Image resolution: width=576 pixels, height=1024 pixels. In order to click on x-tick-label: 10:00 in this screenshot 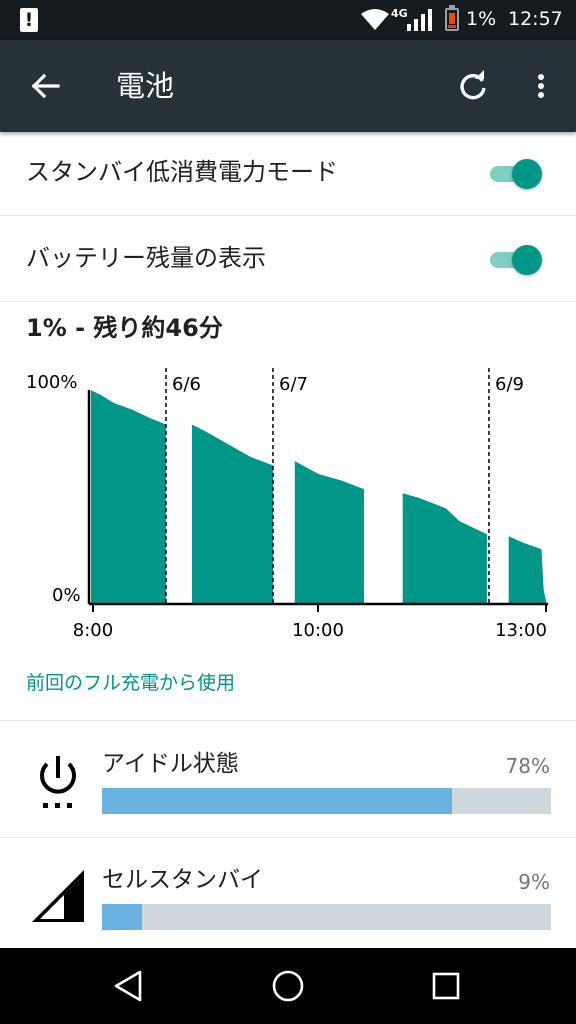, I will do `click(318, 630)`.